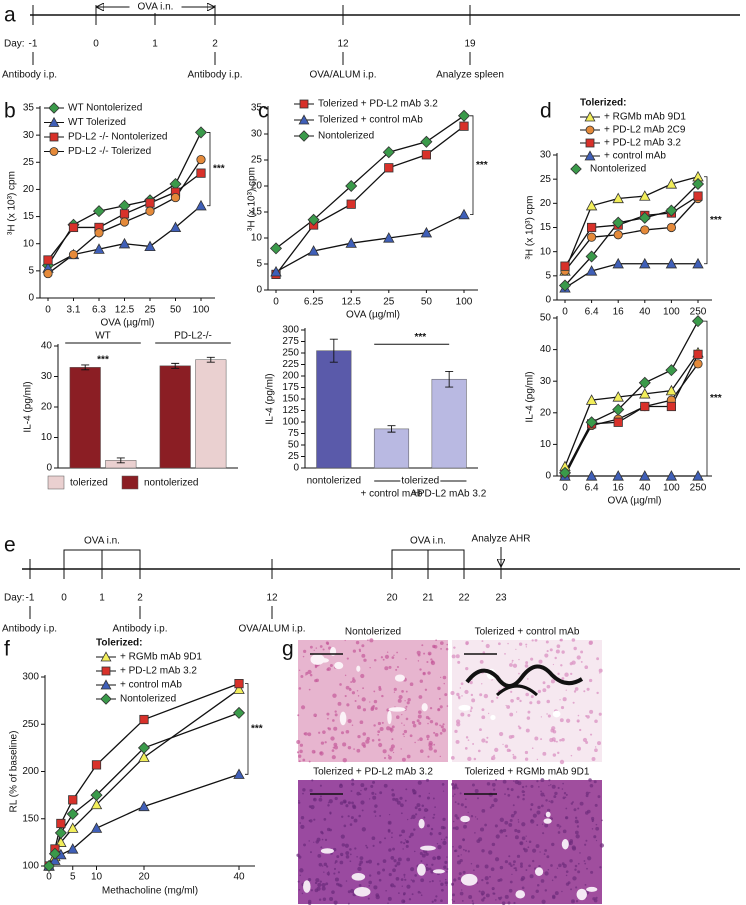  Describe the element at coordinates (130, 482) in the screenshot. I see `legend-swatch` at that location.